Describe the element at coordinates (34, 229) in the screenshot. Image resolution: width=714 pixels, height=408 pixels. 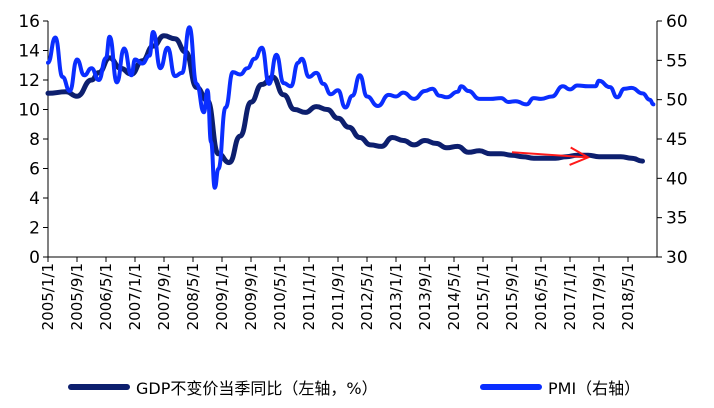
I see `y-left-tick-label: 2` at that location.